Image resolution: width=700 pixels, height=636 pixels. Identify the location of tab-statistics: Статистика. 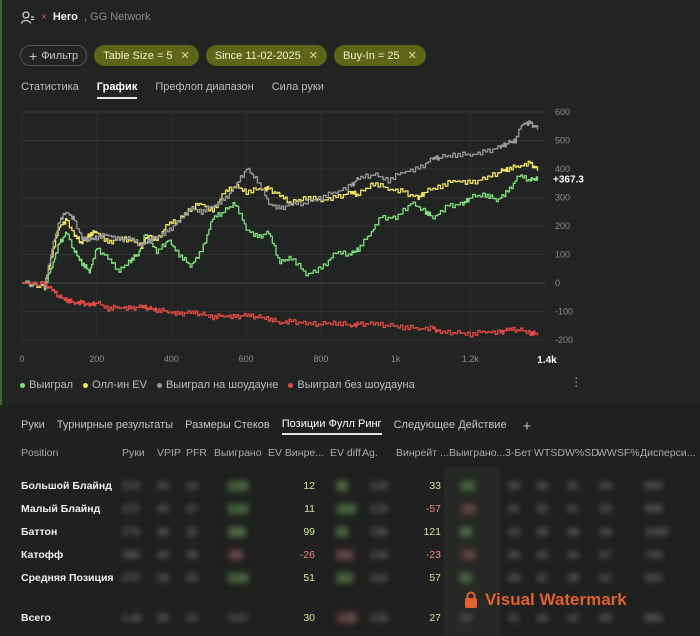
(50, 87).